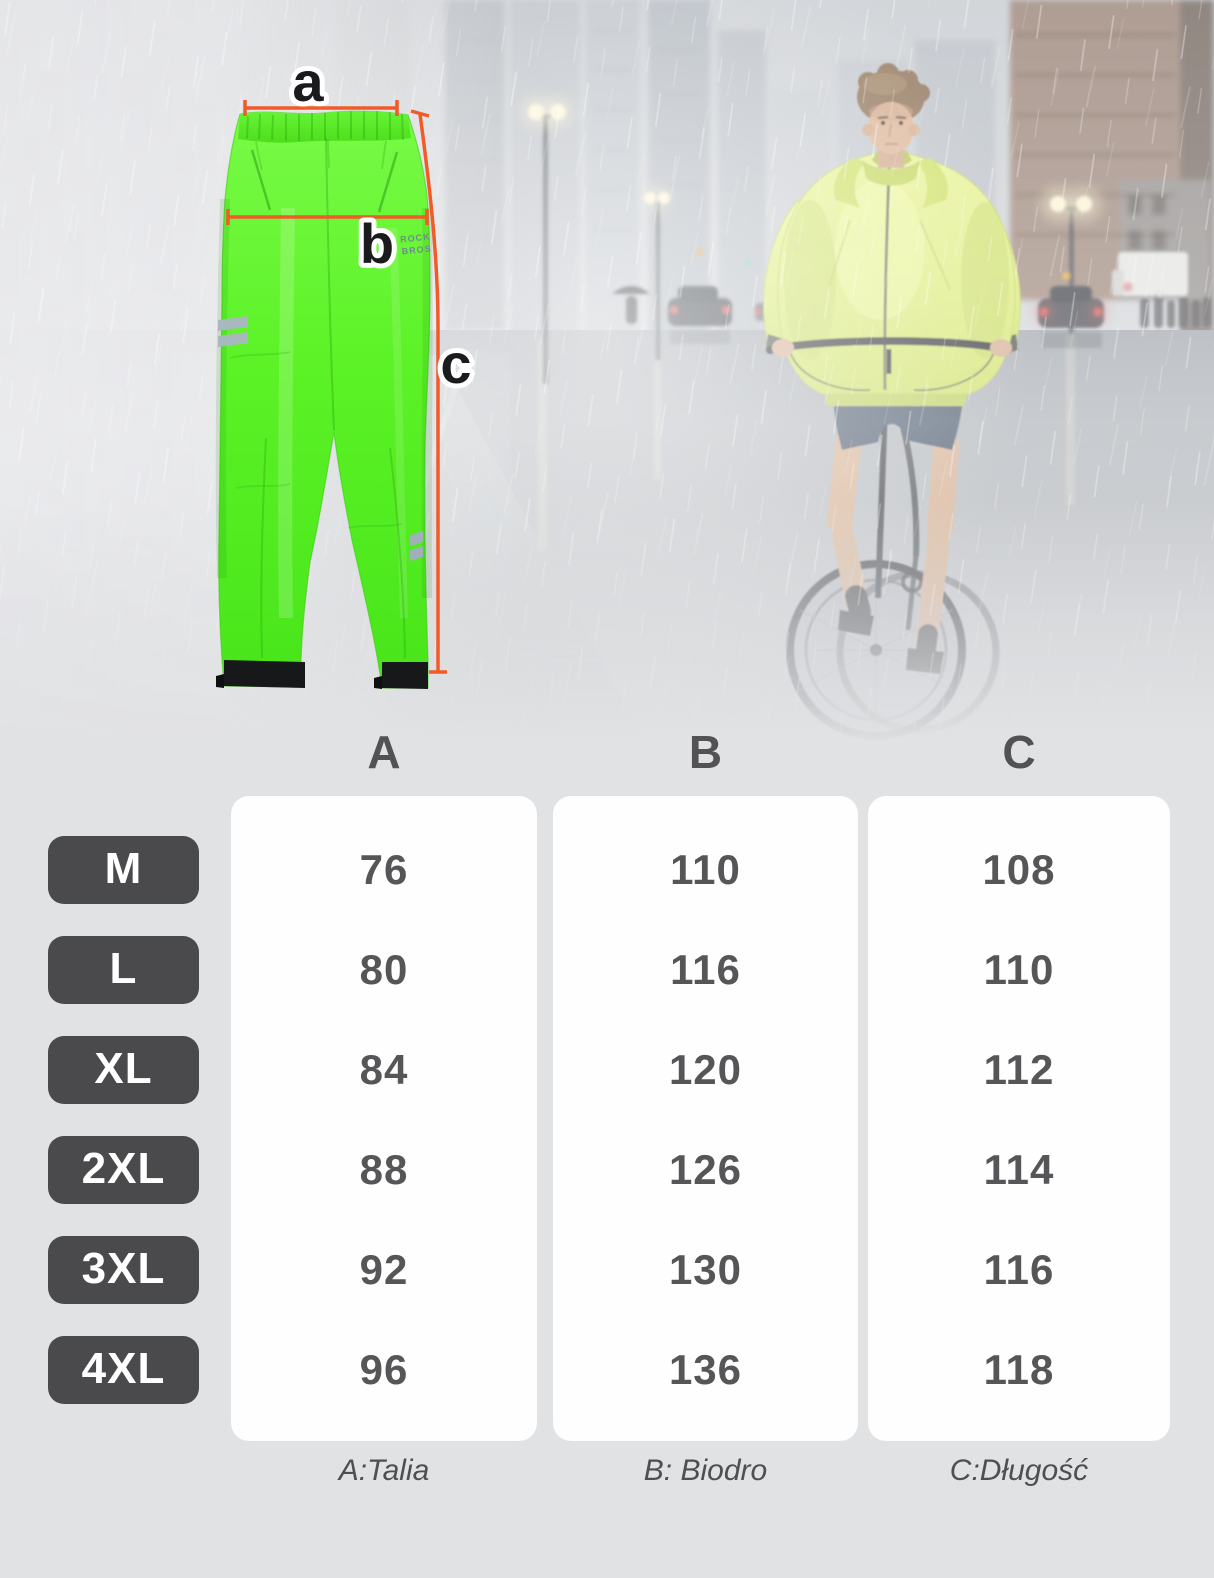 Image resolution: width=1214 pixels, height=1578 pixels. Describe the element at coordinates (705, 869) in the screenshot. I see `cell-m-b: 110` at that location.